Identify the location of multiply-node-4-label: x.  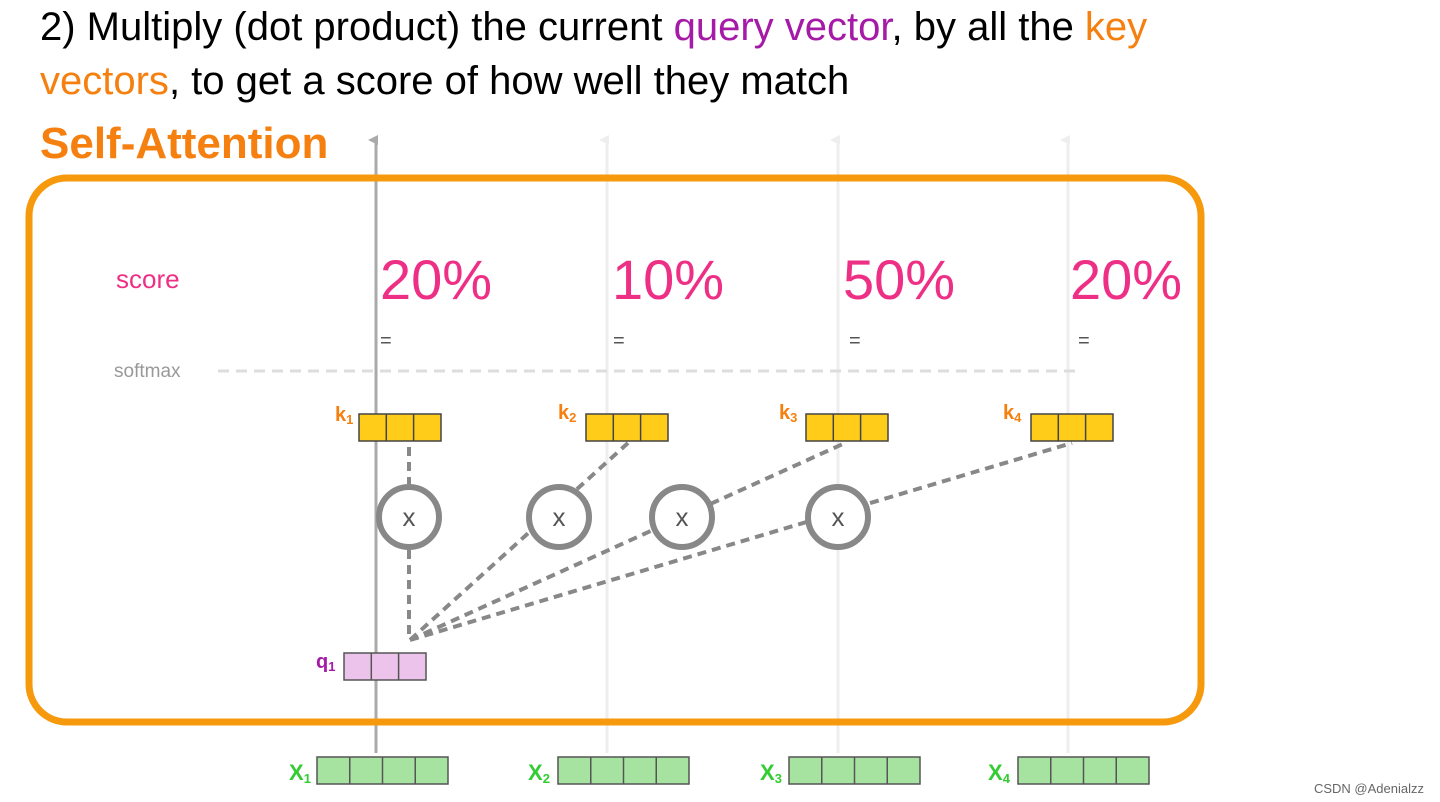
(838, 517).